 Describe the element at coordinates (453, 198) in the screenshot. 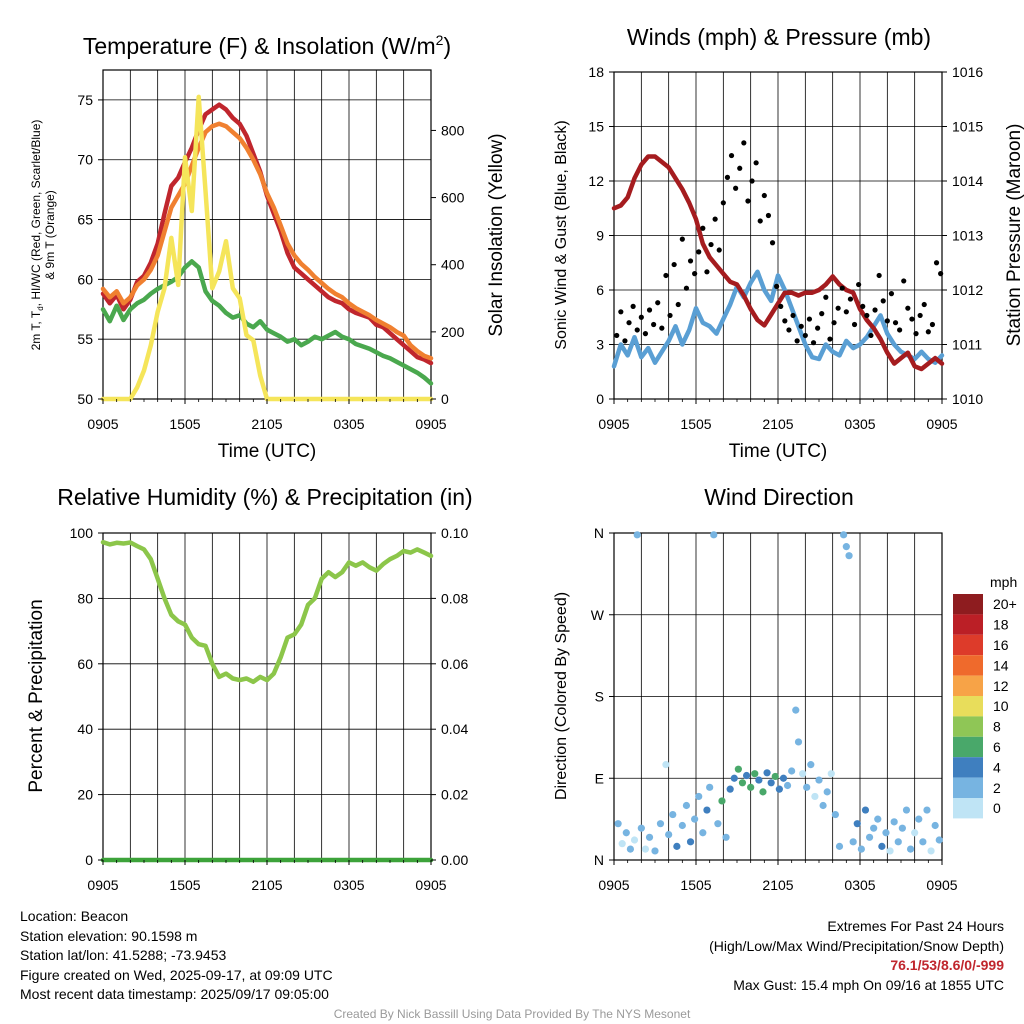

I see `y2-tick-label: 600` at that location.